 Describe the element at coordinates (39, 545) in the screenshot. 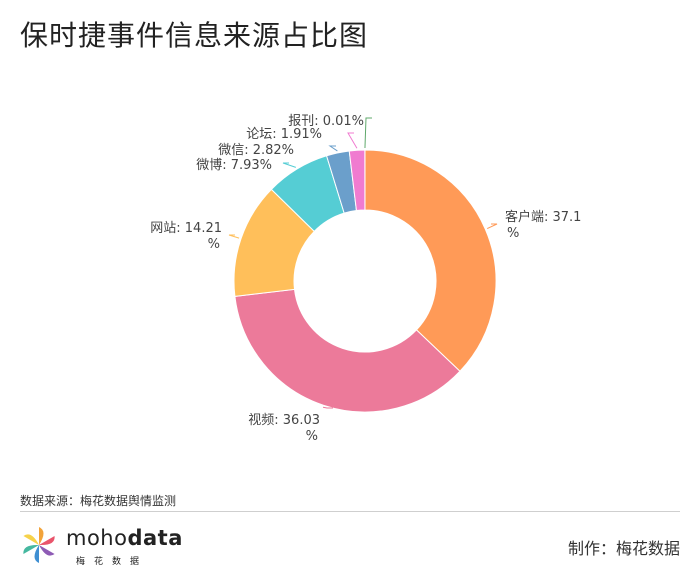

I see `pinwheel-flower-icon` at that location.